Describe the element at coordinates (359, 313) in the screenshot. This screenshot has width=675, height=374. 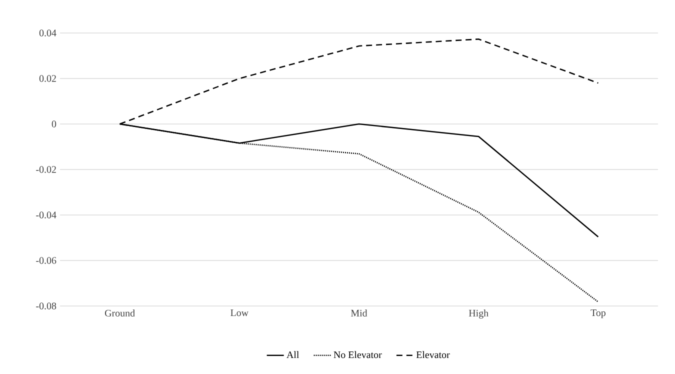
I see `x-tick-label: Mid` at that location.